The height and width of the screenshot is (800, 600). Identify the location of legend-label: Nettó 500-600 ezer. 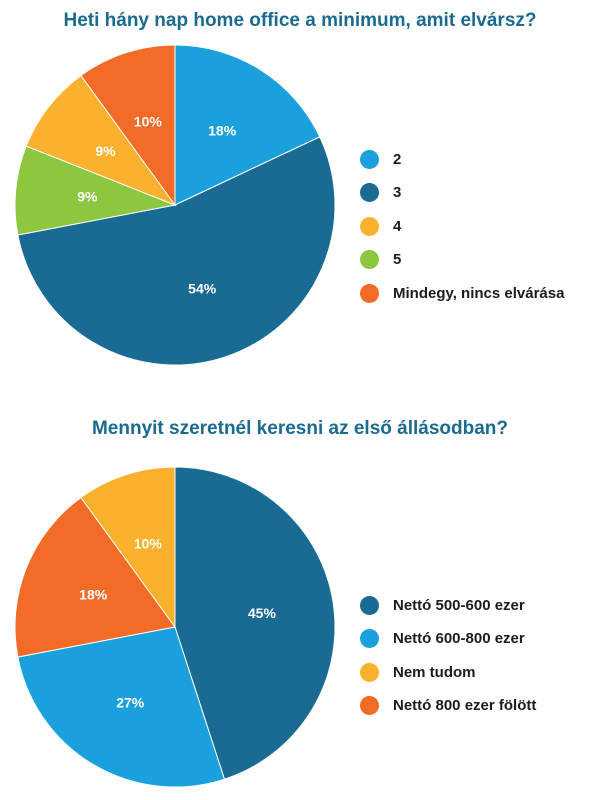
(459, 605).